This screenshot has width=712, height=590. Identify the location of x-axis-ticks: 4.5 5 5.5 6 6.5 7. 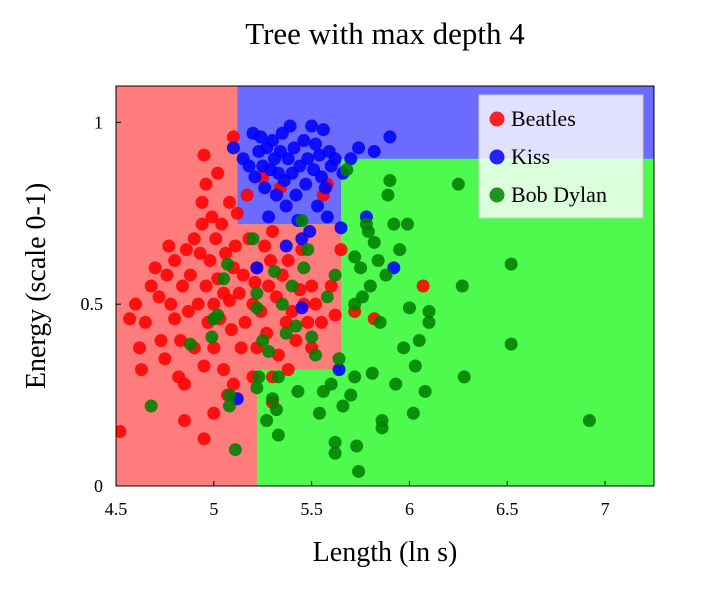
(357, 500).